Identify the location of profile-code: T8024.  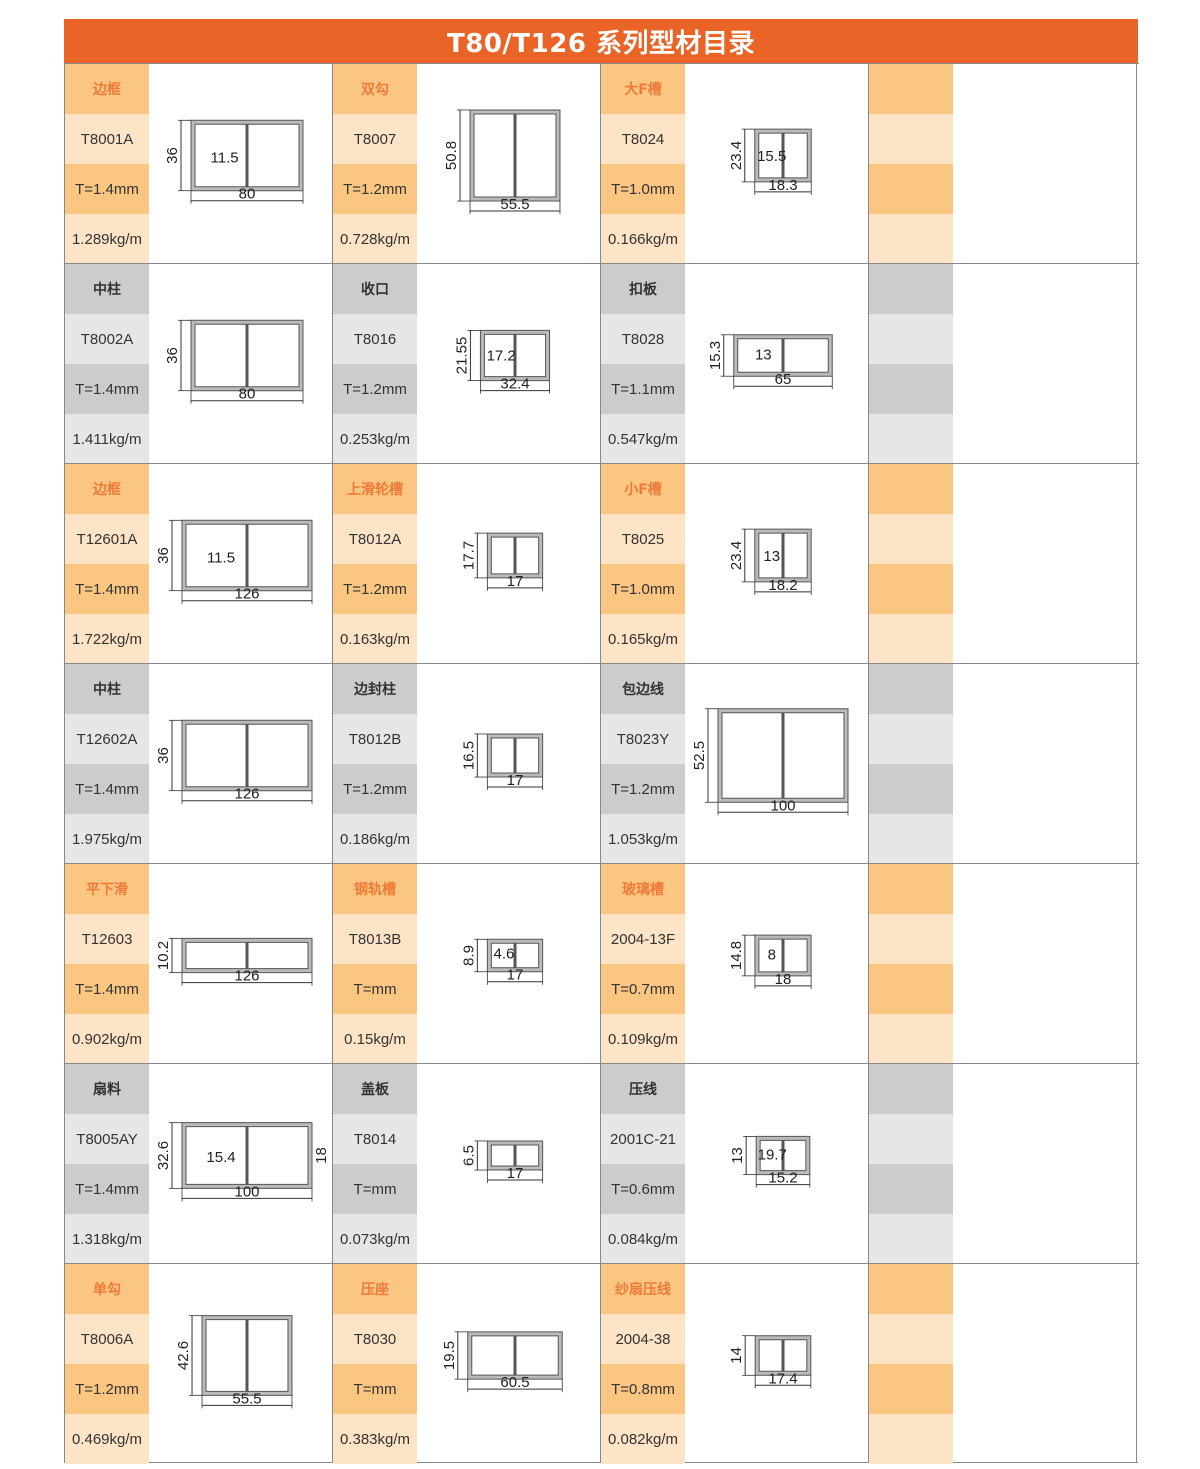
(643, 139).